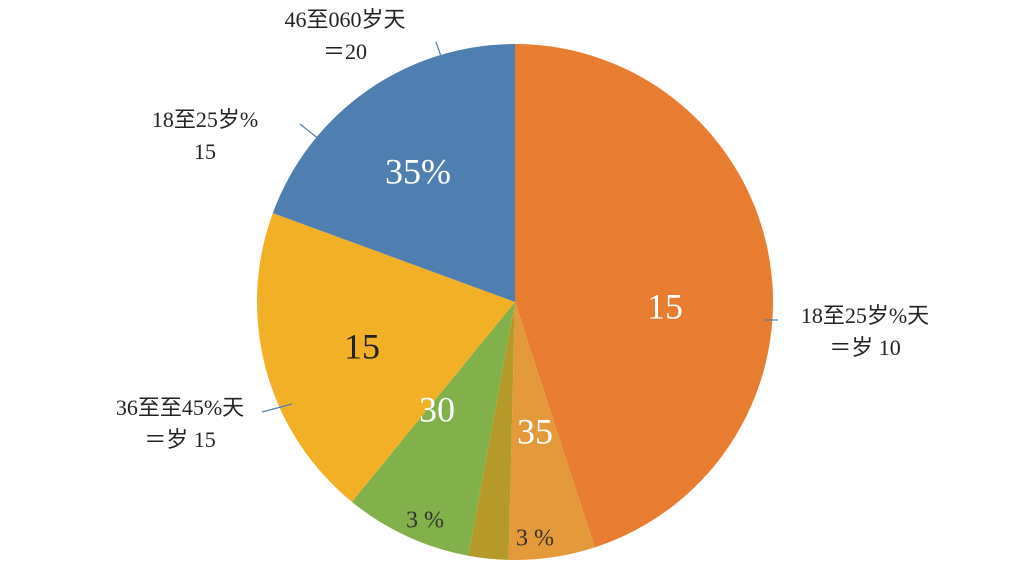 The height and width of the screenshot is (576, 1024). Describe the element at coordinates (205, 151) in the screenshot. I see `slice-label: 15` at that location.